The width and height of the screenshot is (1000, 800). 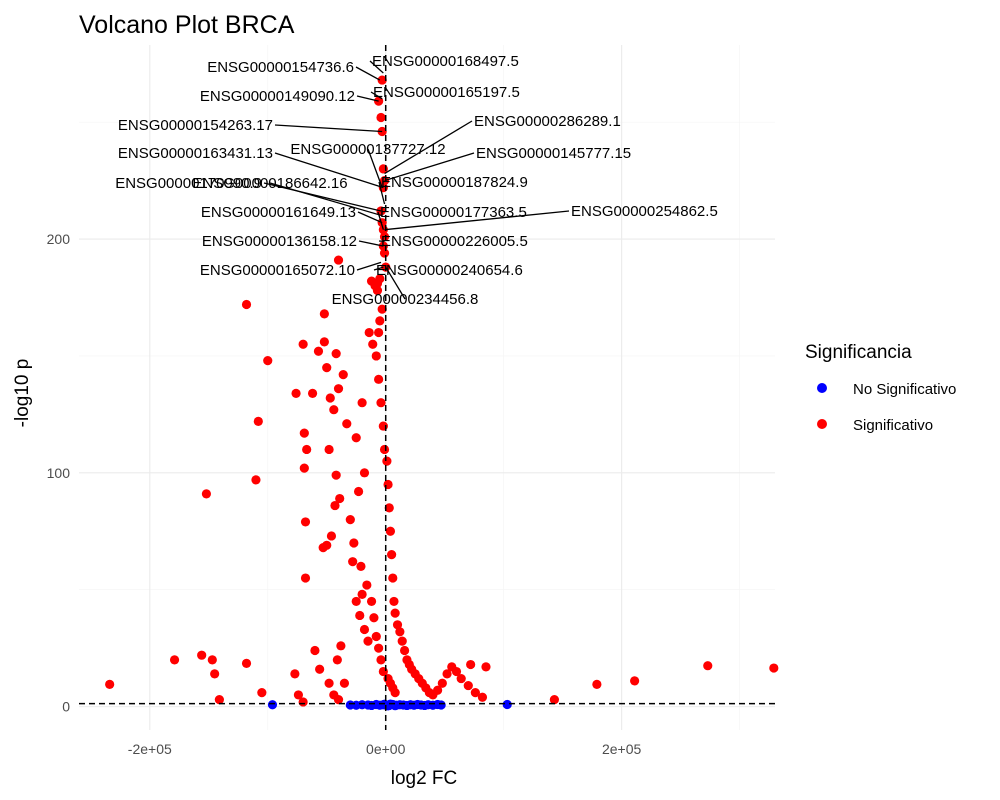 What do you see at coordinates (446, 92) in the screenshot?
I see `gene-label: ENSG00000165197.5` at bounding box center [446, 92].